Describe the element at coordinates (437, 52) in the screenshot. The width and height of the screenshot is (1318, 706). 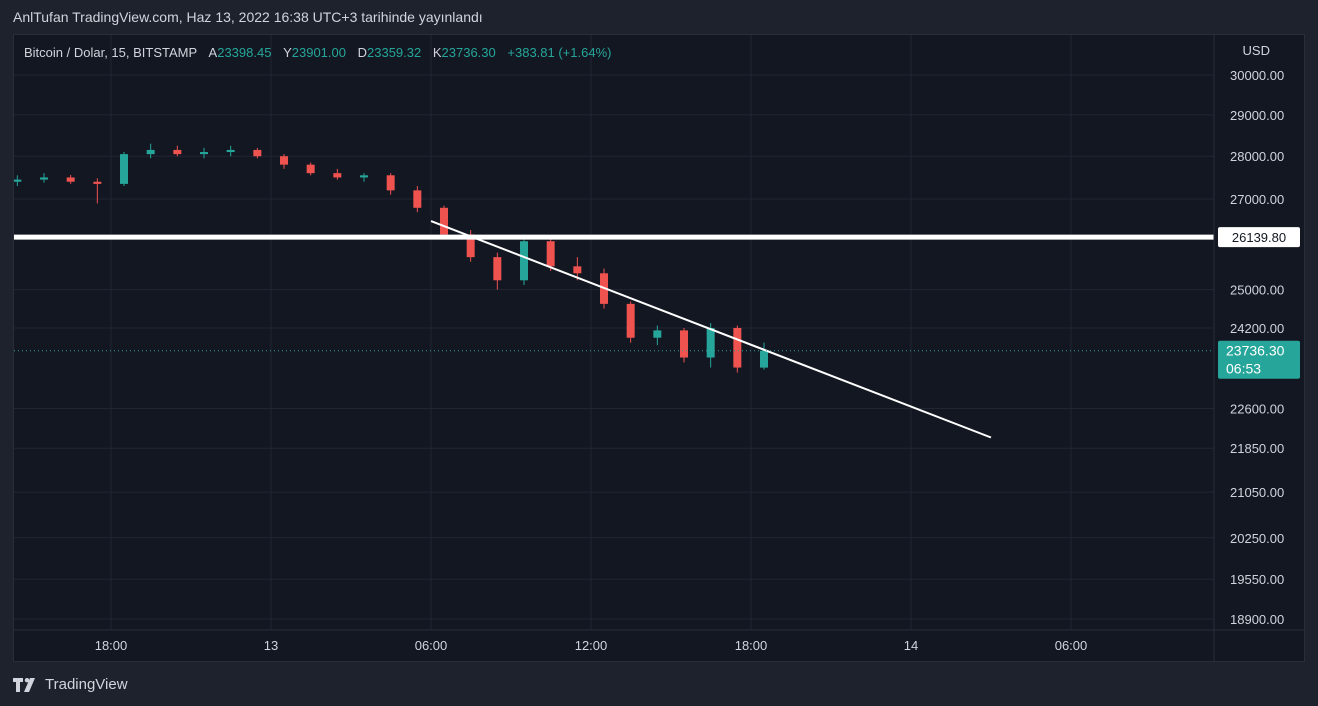
I see `close-label: K` at that location.